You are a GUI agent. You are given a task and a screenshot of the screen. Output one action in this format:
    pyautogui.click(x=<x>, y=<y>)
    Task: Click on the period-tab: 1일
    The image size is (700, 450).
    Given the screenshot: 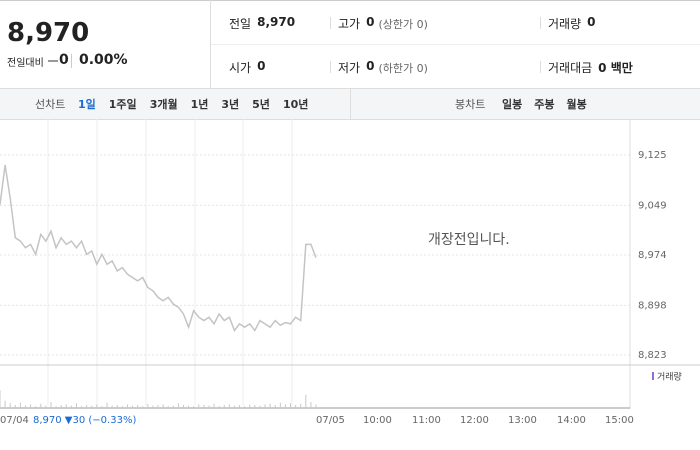 What is the action you would take?
    pyautogui.click(x=87, y=104)
    